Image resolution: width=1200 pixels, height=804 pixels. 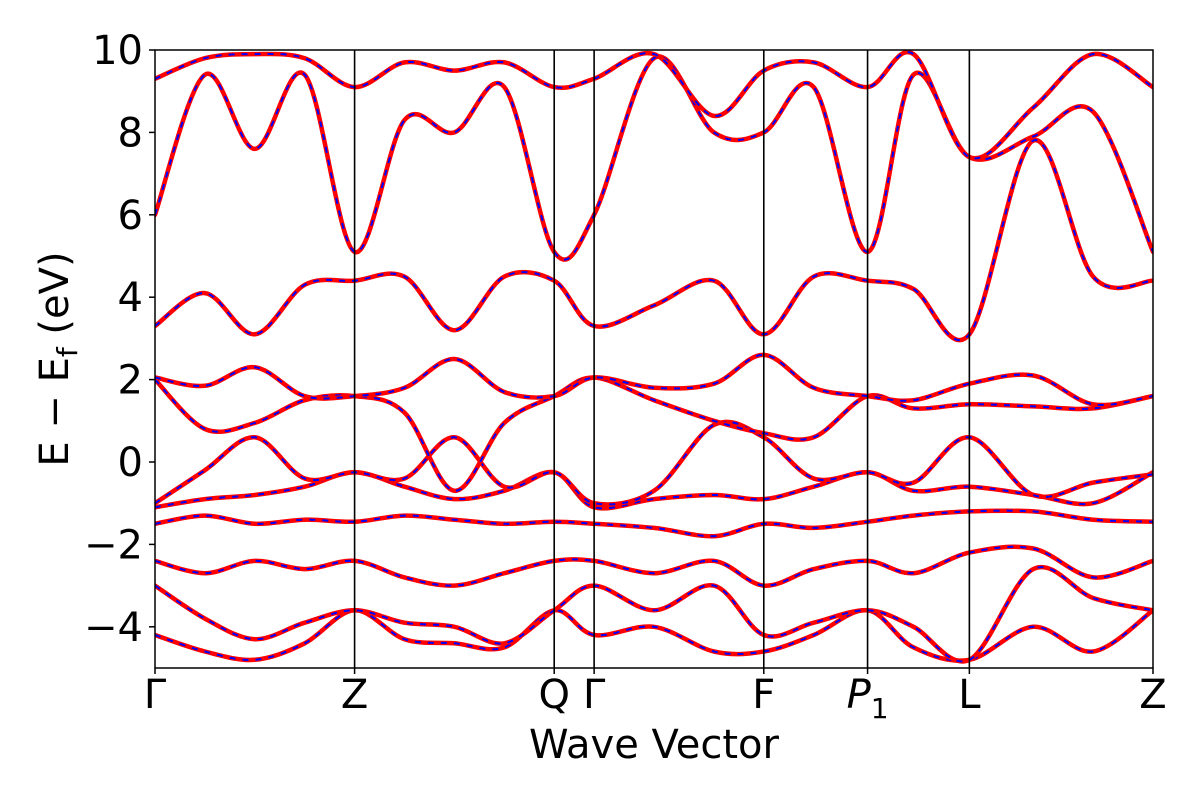 What do you see at coordinates (55, 412) in the screenshot?
I see `y-axis-label-main: E − E` at bounding box center [55, 412].